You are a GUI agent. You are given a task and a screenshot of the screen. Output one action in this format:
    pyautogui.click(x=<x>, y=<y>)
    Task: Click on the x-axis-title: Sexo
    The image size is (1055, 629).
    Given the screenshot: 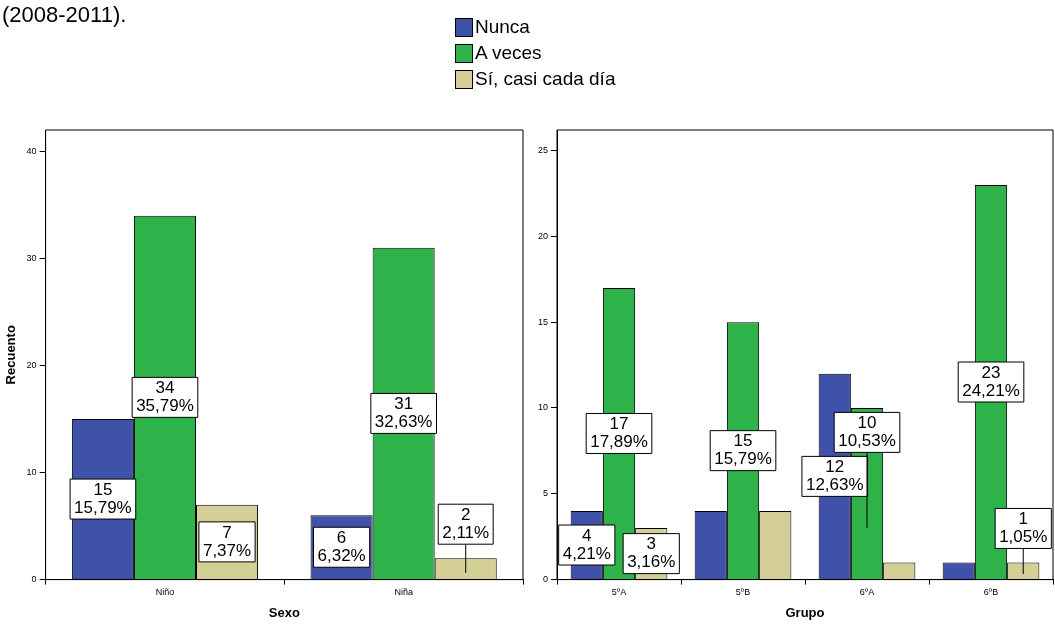 What is the action you would take?
    pyautogui.click(x=284, y=612)
    